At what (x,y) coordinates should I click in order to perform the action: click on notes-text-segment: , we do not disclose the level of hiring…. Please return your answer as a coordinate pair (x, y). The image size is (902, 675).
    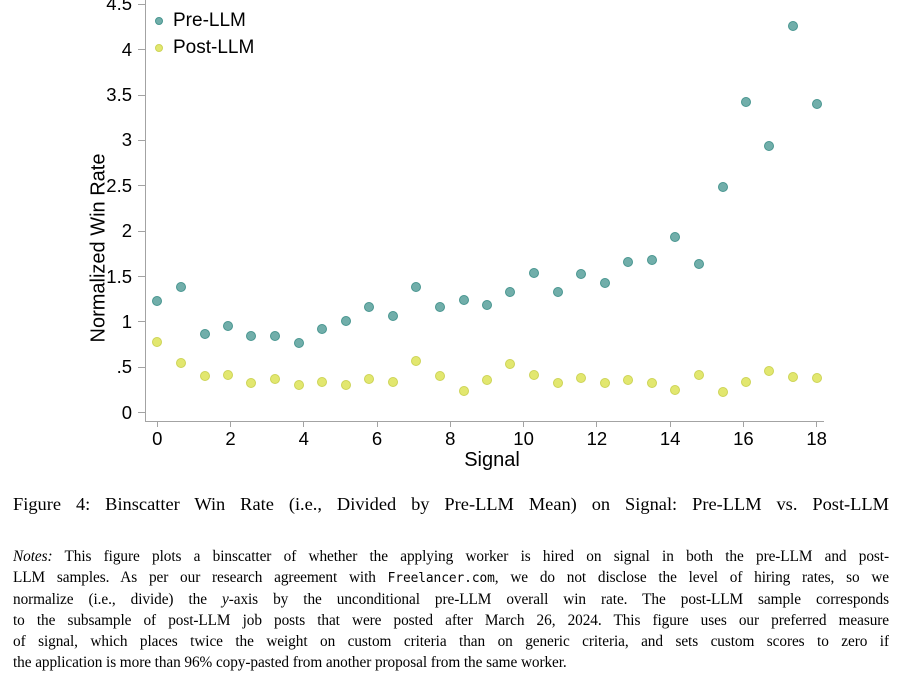
    Looking at the image, I should click on (691, 577).